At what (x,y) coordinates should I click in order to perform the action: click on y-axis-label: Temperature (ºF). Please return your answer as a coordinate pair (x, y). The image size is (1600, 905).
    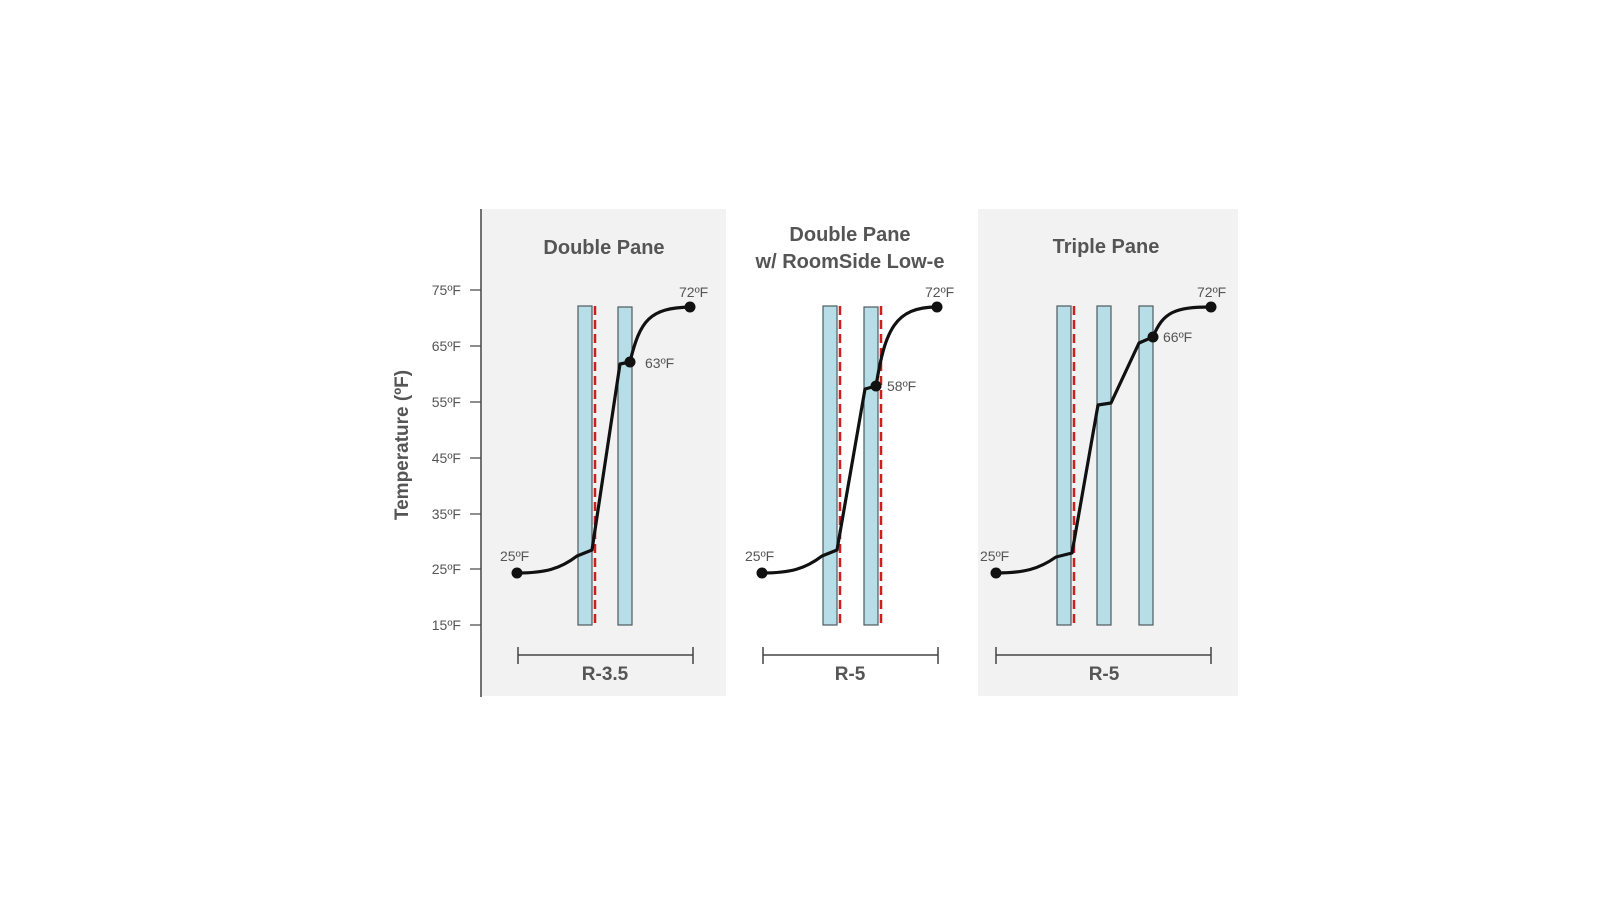
    Looking at the image, I should click on (402, 445).